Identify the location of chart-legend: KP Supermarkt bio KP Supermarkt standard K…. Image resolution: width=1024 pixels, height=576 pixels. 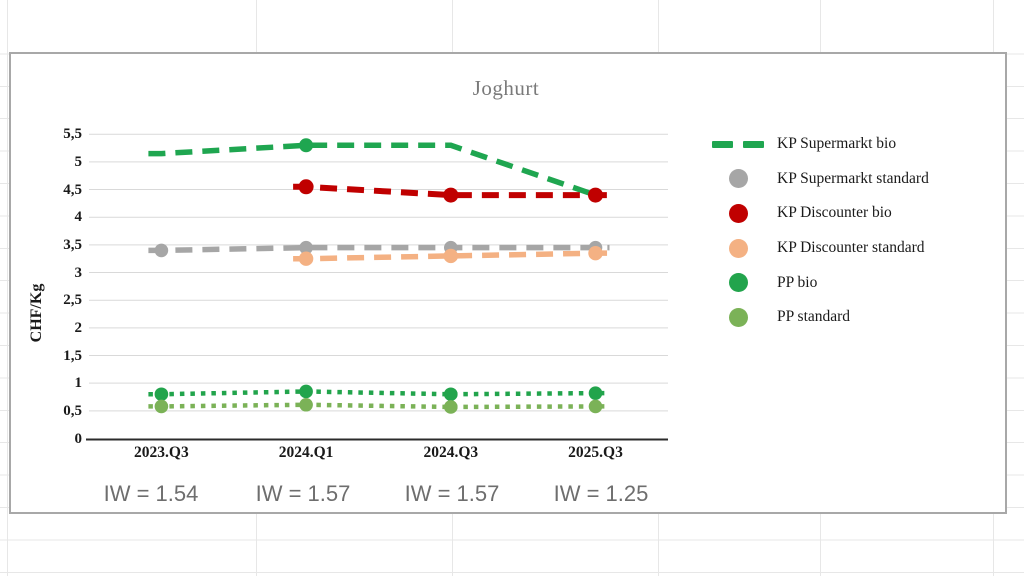
(817, 231).